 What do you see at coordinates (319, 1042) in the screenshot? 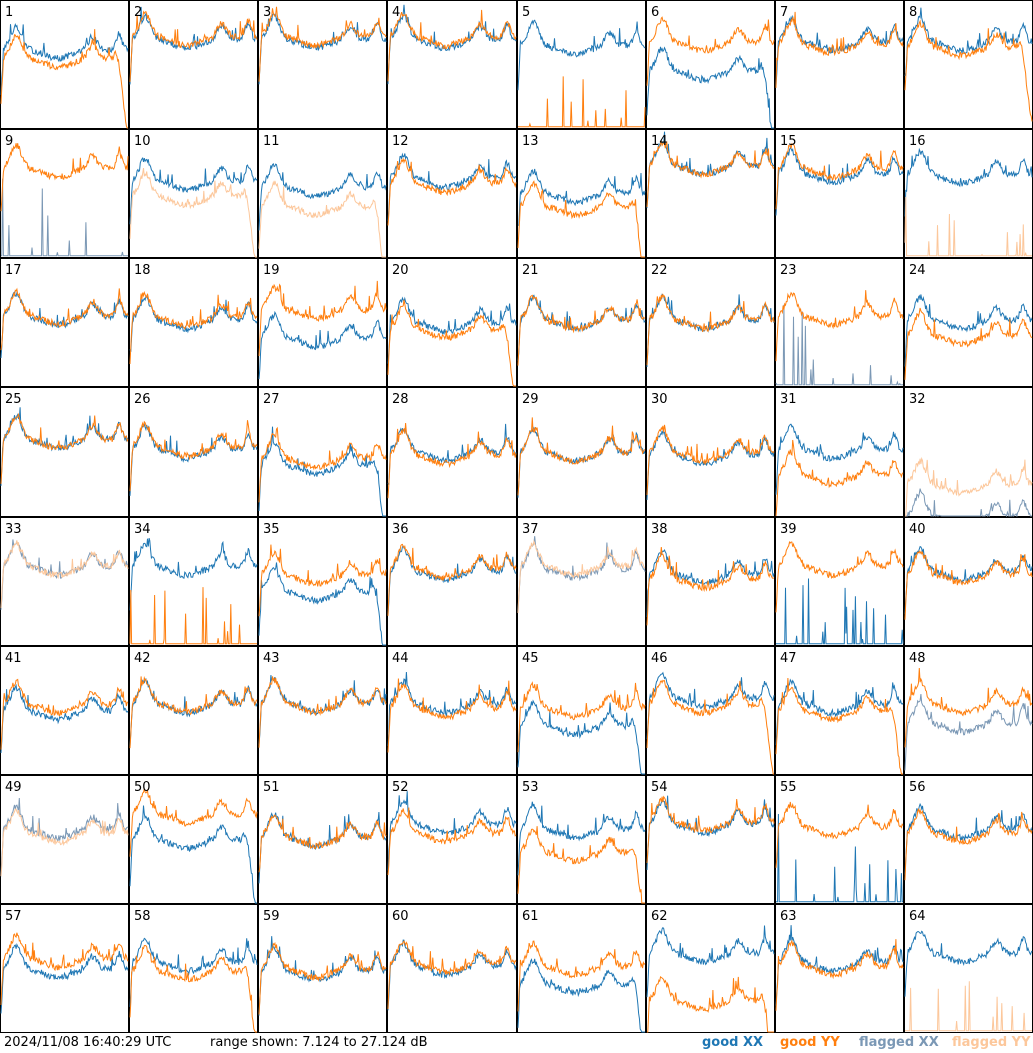
I see `range-label: range shown: 7.124 to 27.124 dB` at bounding box center [319, 1042].